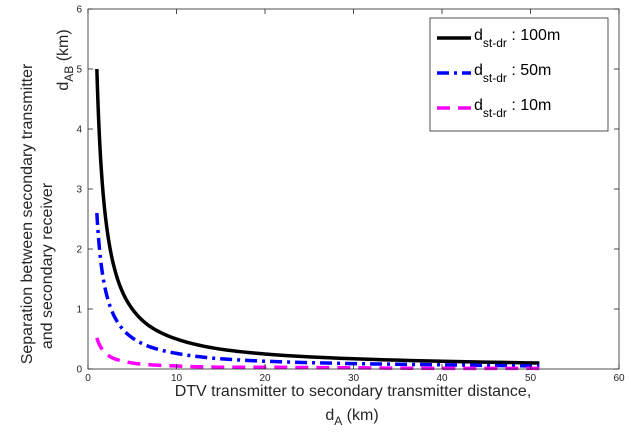  What do you see at coordinates (512, 108) in the screenshot?
I see `legend-label-2: dst-dr : 10m` at bounding box center [512, 108].